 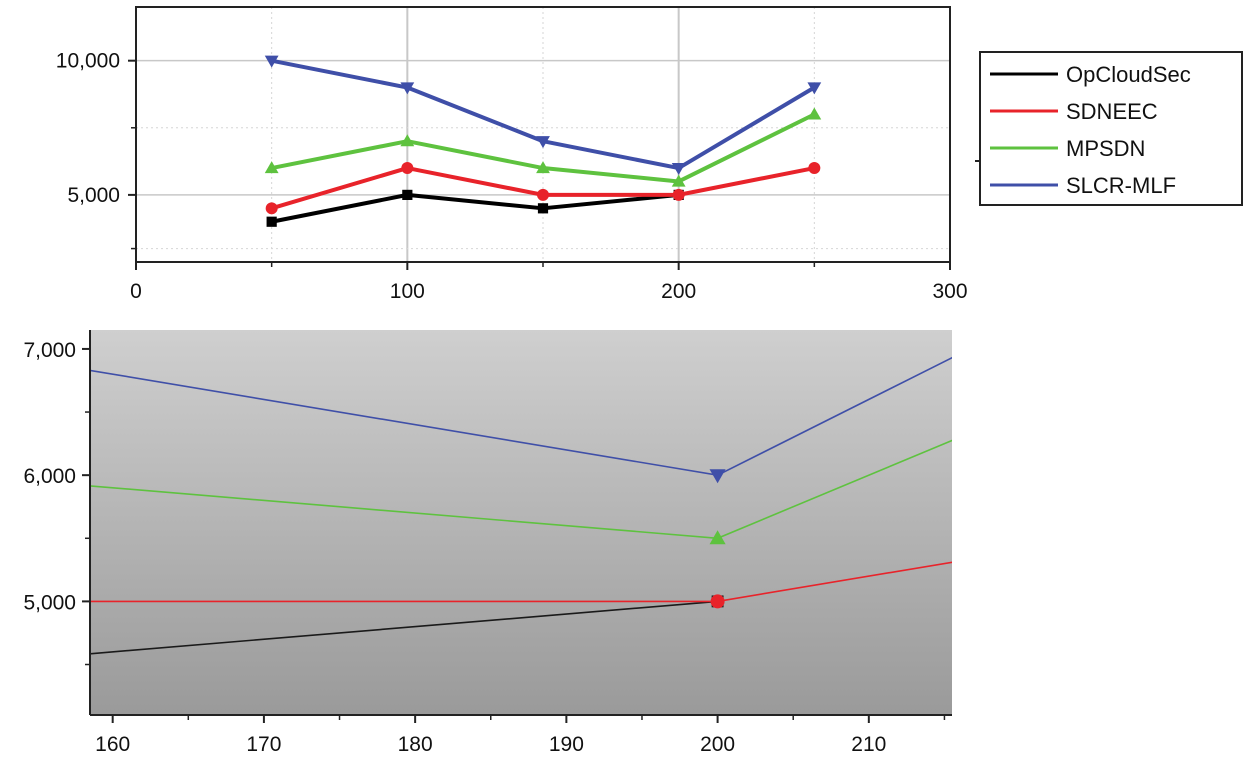 I want to click on series-mpsdn, so click(x=543, y=147).